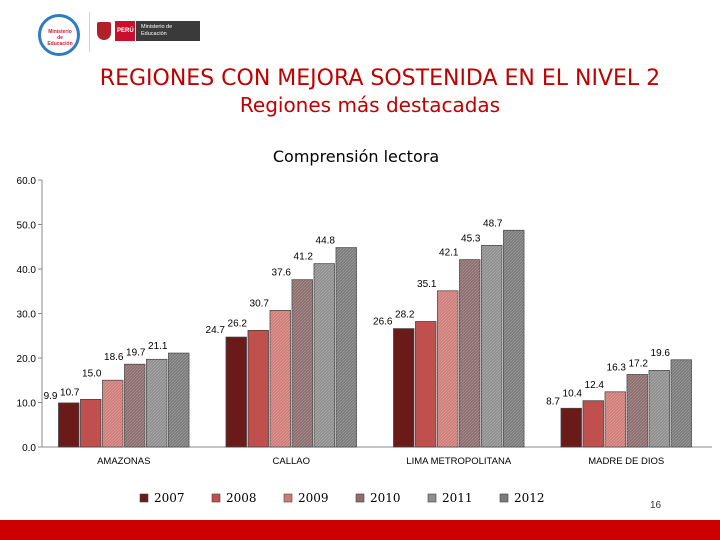  I want to click on data-label: 16.3, so click(617, 367).